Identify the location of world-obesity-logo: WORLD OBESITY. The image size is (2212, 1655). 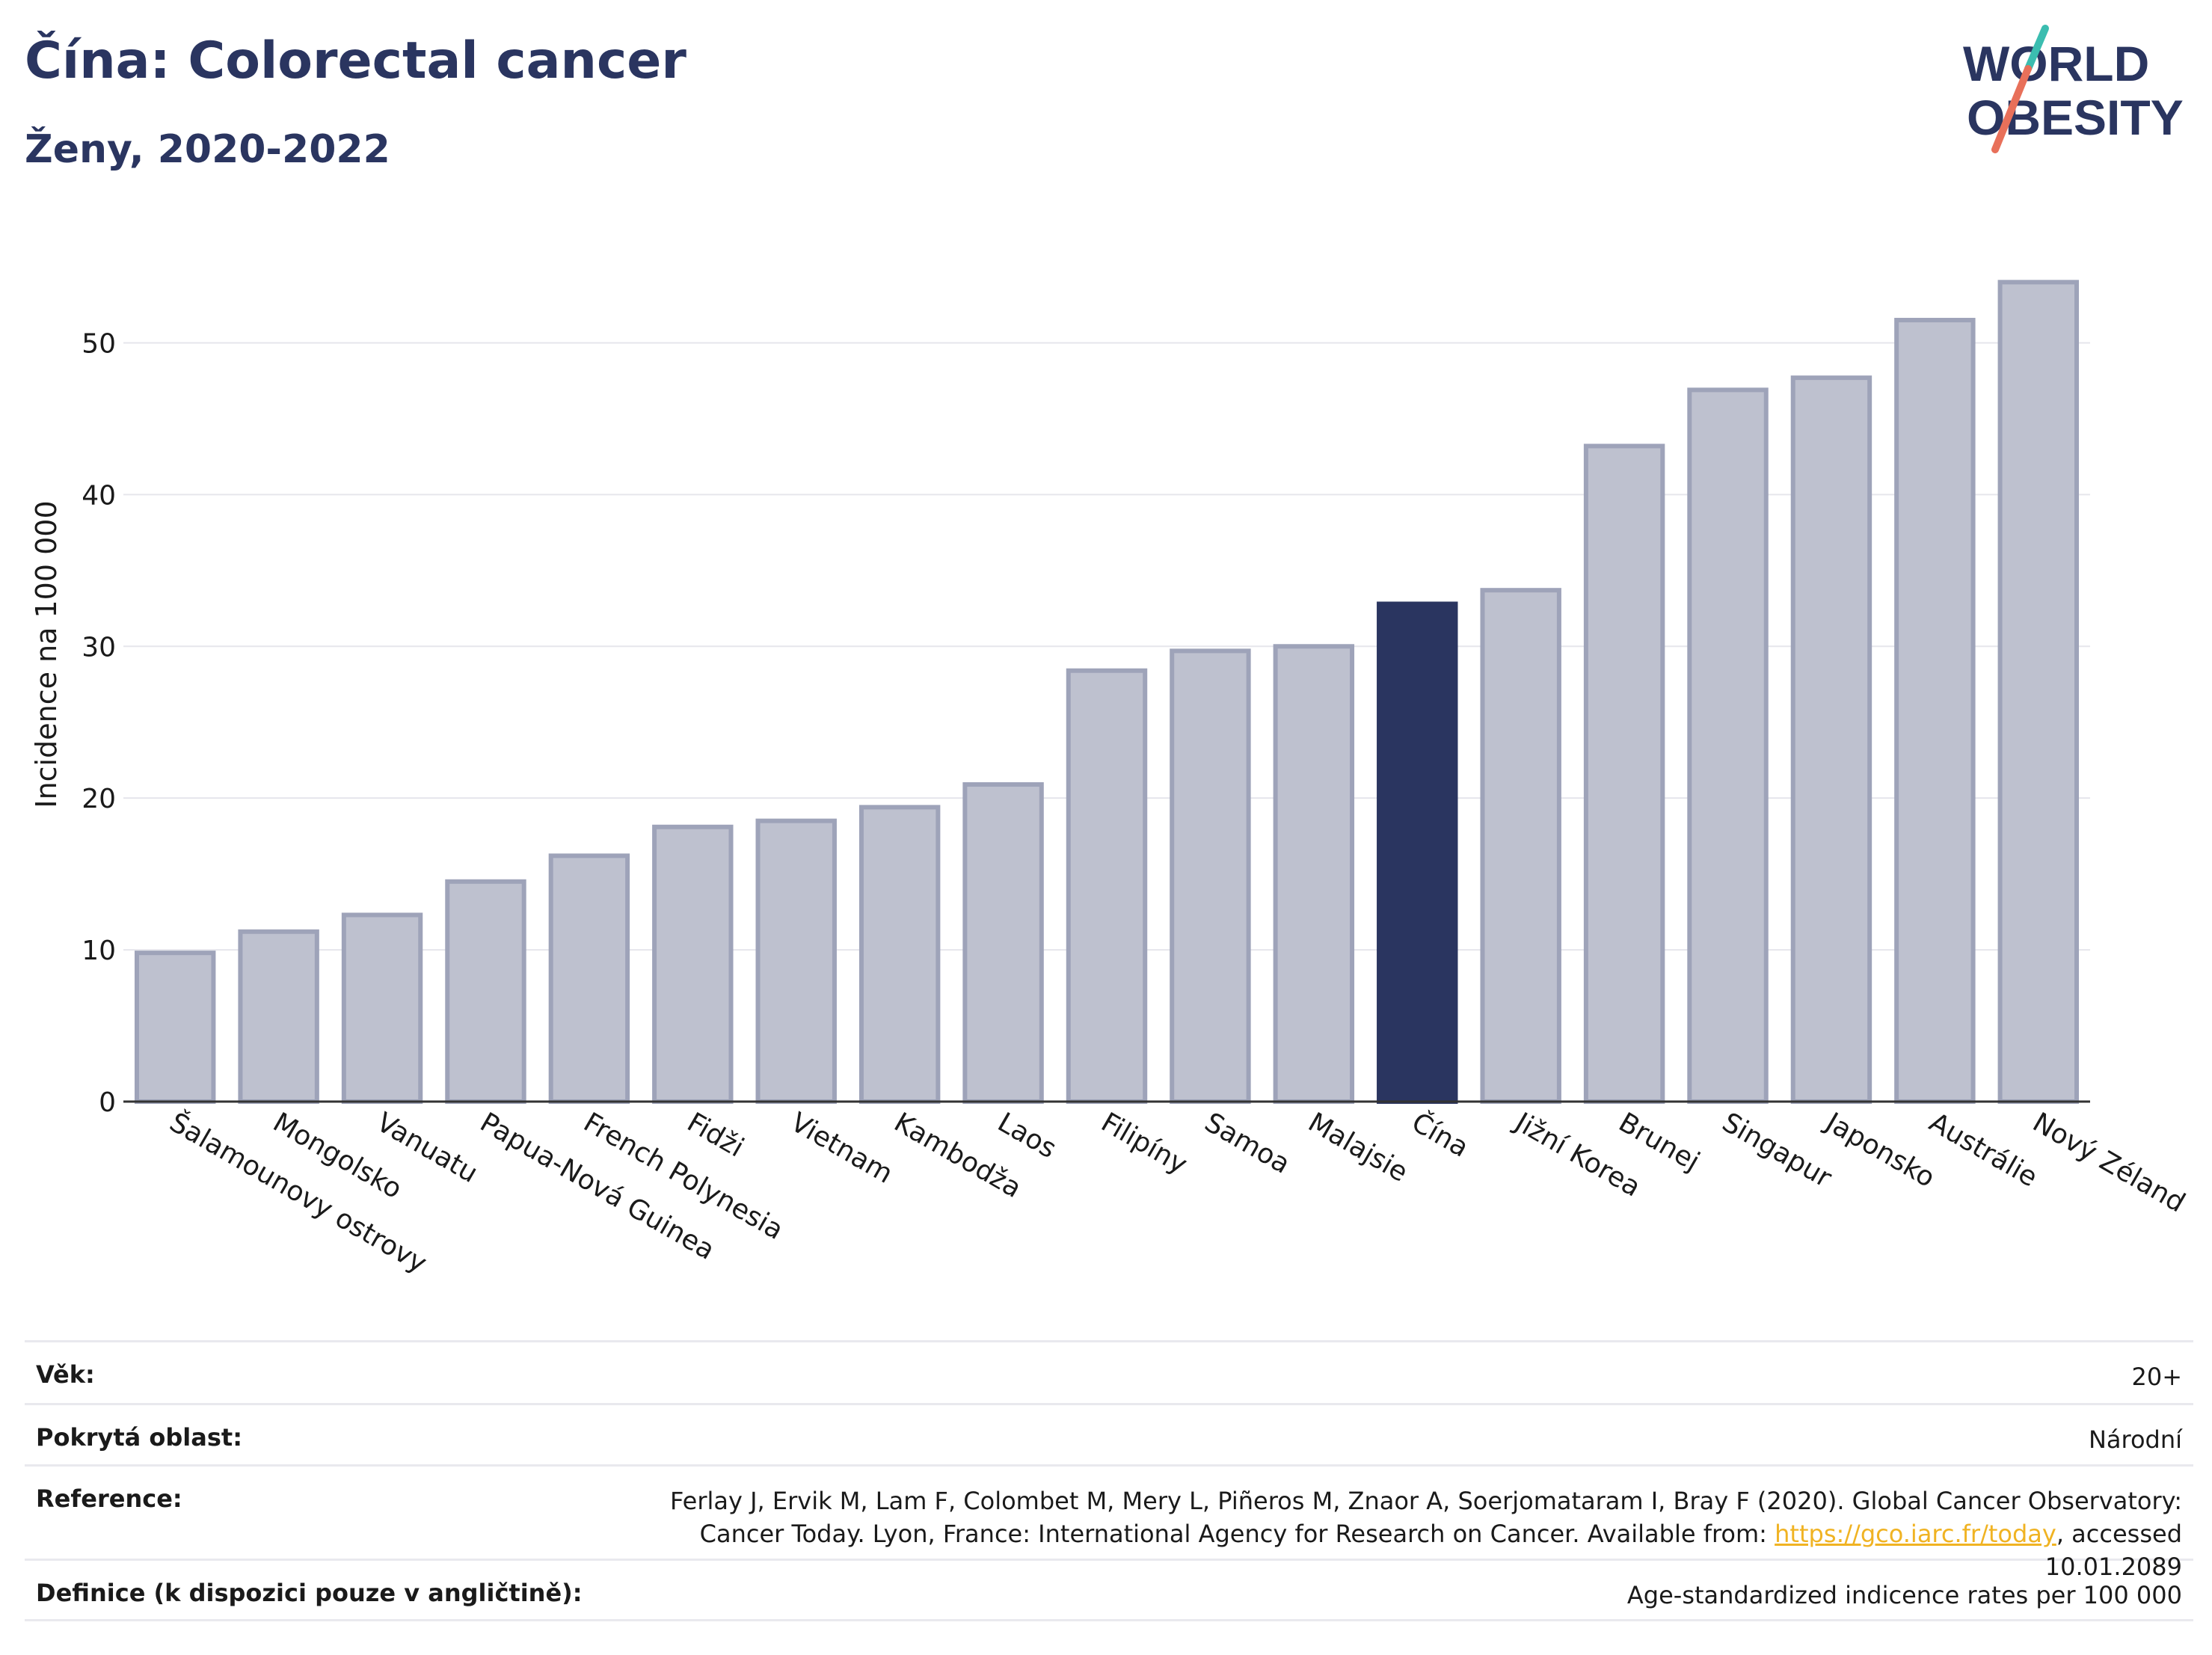
(2073, 89).